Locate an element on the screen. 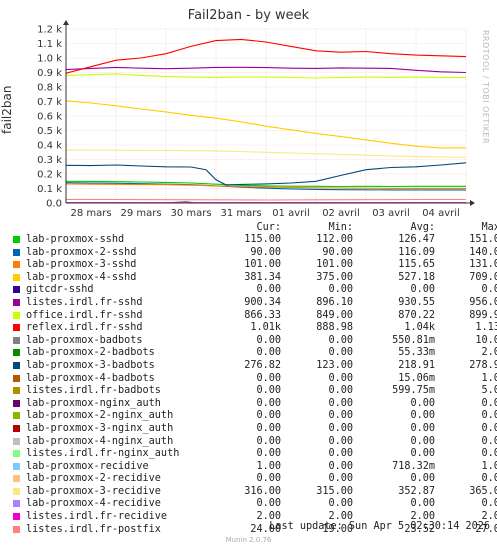 Image resolution: width=497 pixels, height=551 pixels. legend-series-name: lab-proxmox-2-nginx_auth is located at coordinates (100, 416).